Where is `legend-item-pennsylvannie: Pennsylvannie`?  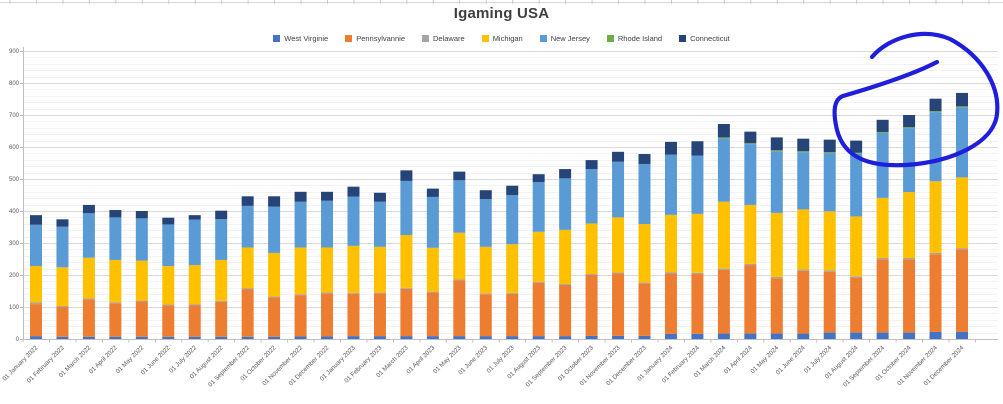 legend-item-pennsylvannie: Pennsylvannie is located at coordinates (375, 38).